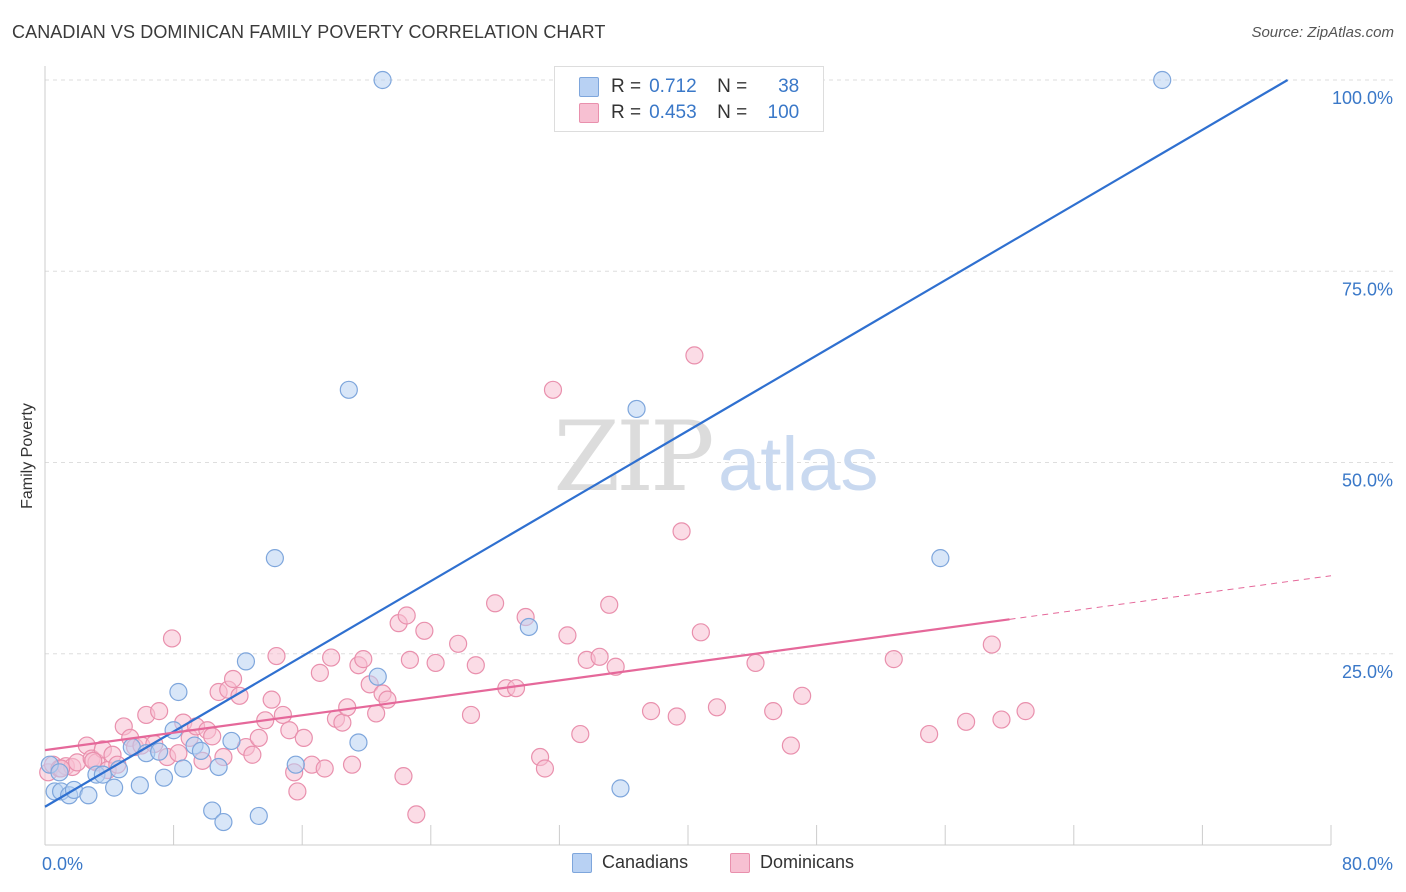  Describe the element at coordinates (582, 862) in the screenshot. I see `canadians-legend-swatch` at that location.